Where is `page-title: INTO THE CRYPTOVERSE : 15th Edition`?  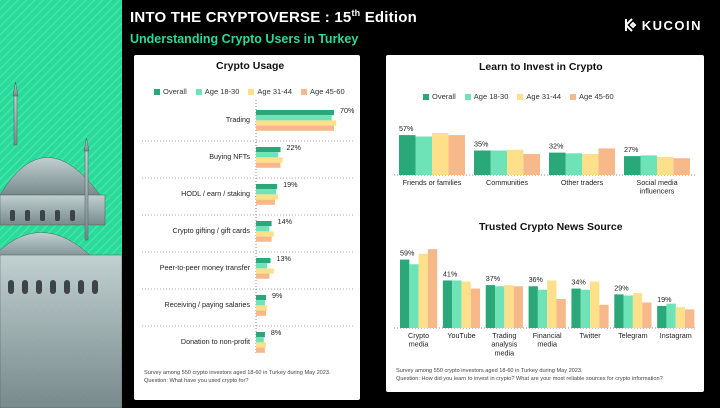
page-title: INTO THE CRYPTOVERSE : 15th Edition is located at coordinates (273, 17).